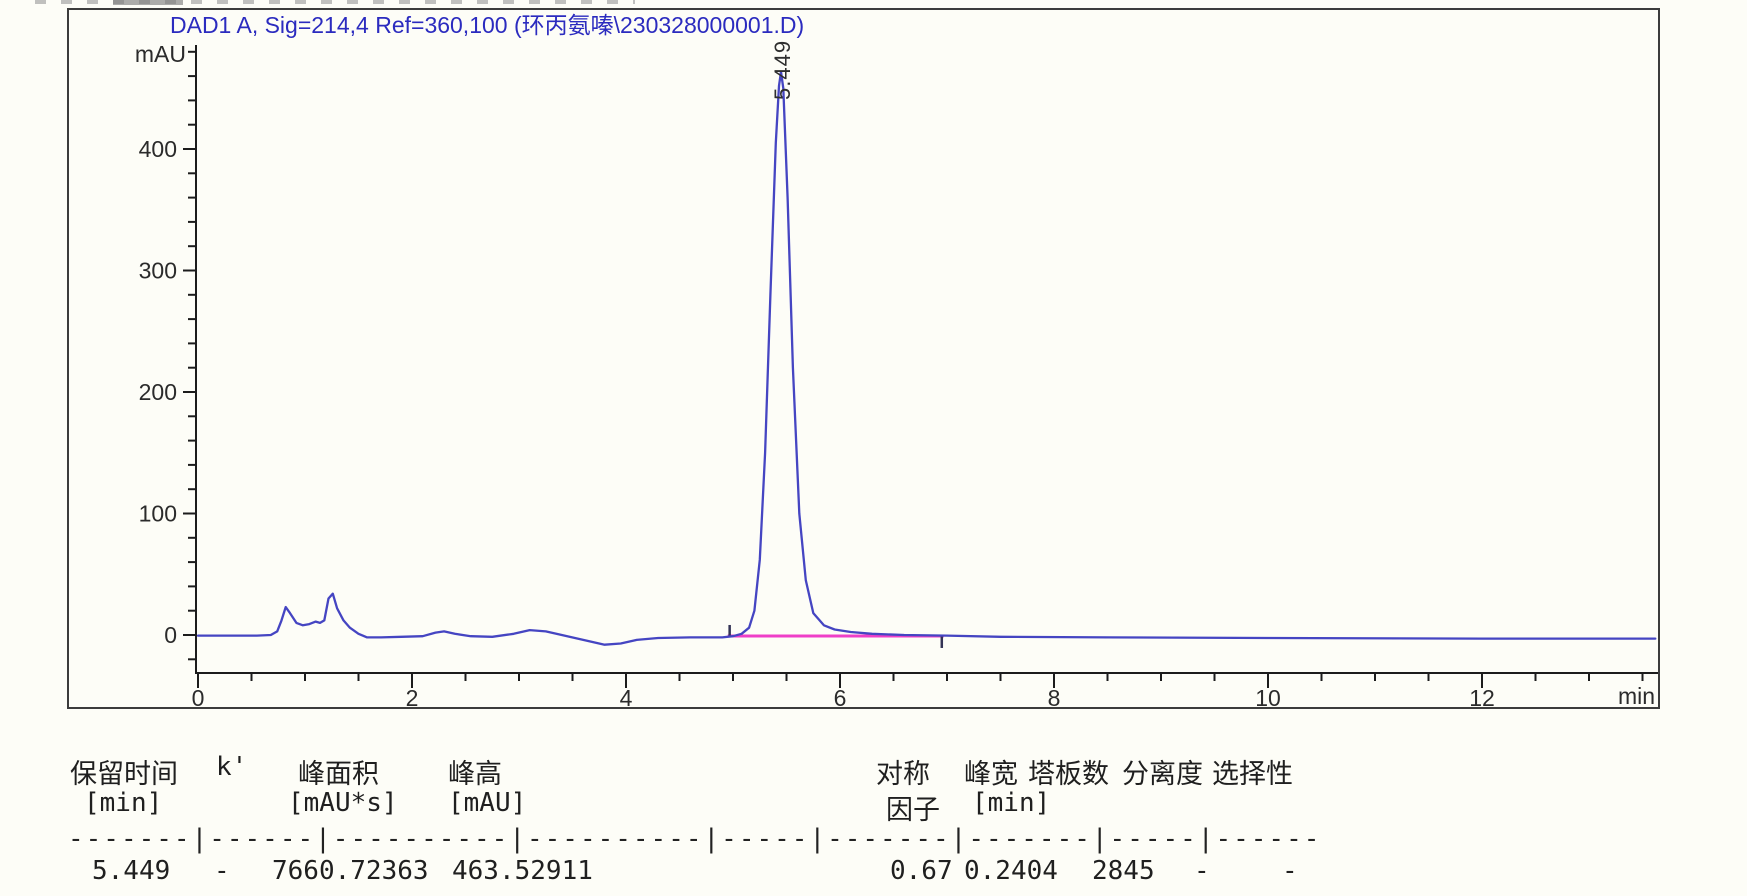 This screenshot has height=896, width=1747. I want to click on x-axis-unit-label: min, so click(1636, 696).